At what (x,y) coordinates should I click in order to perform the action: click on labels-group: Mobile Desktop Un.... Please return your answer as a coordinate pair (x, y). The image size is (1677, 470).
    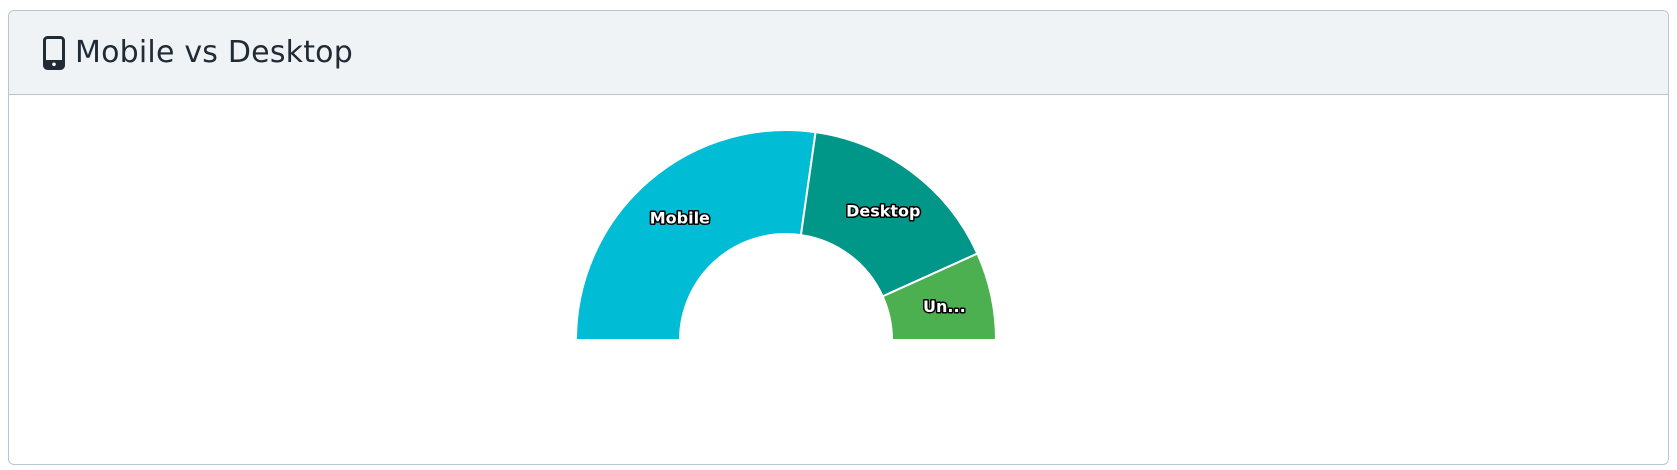
    Looking at the image, I should click on (807, 258).